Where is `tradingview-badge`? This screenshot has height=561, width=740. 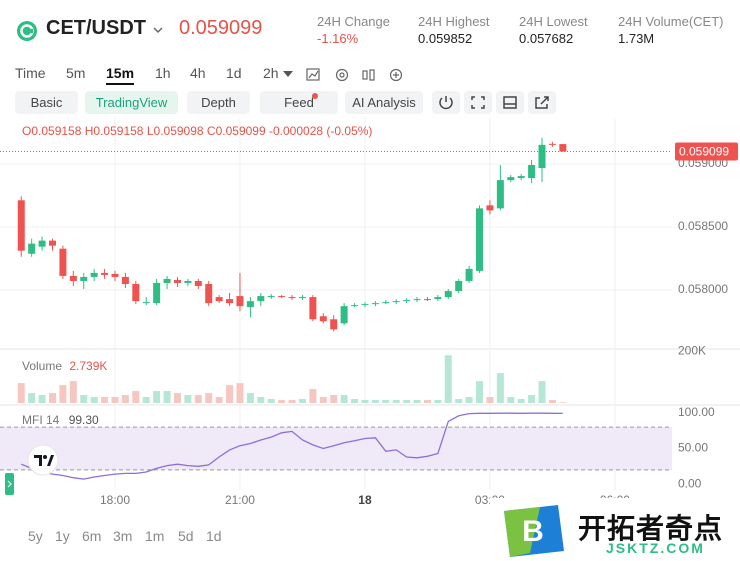 tradingview-badge is located at coordinates (43, 460).